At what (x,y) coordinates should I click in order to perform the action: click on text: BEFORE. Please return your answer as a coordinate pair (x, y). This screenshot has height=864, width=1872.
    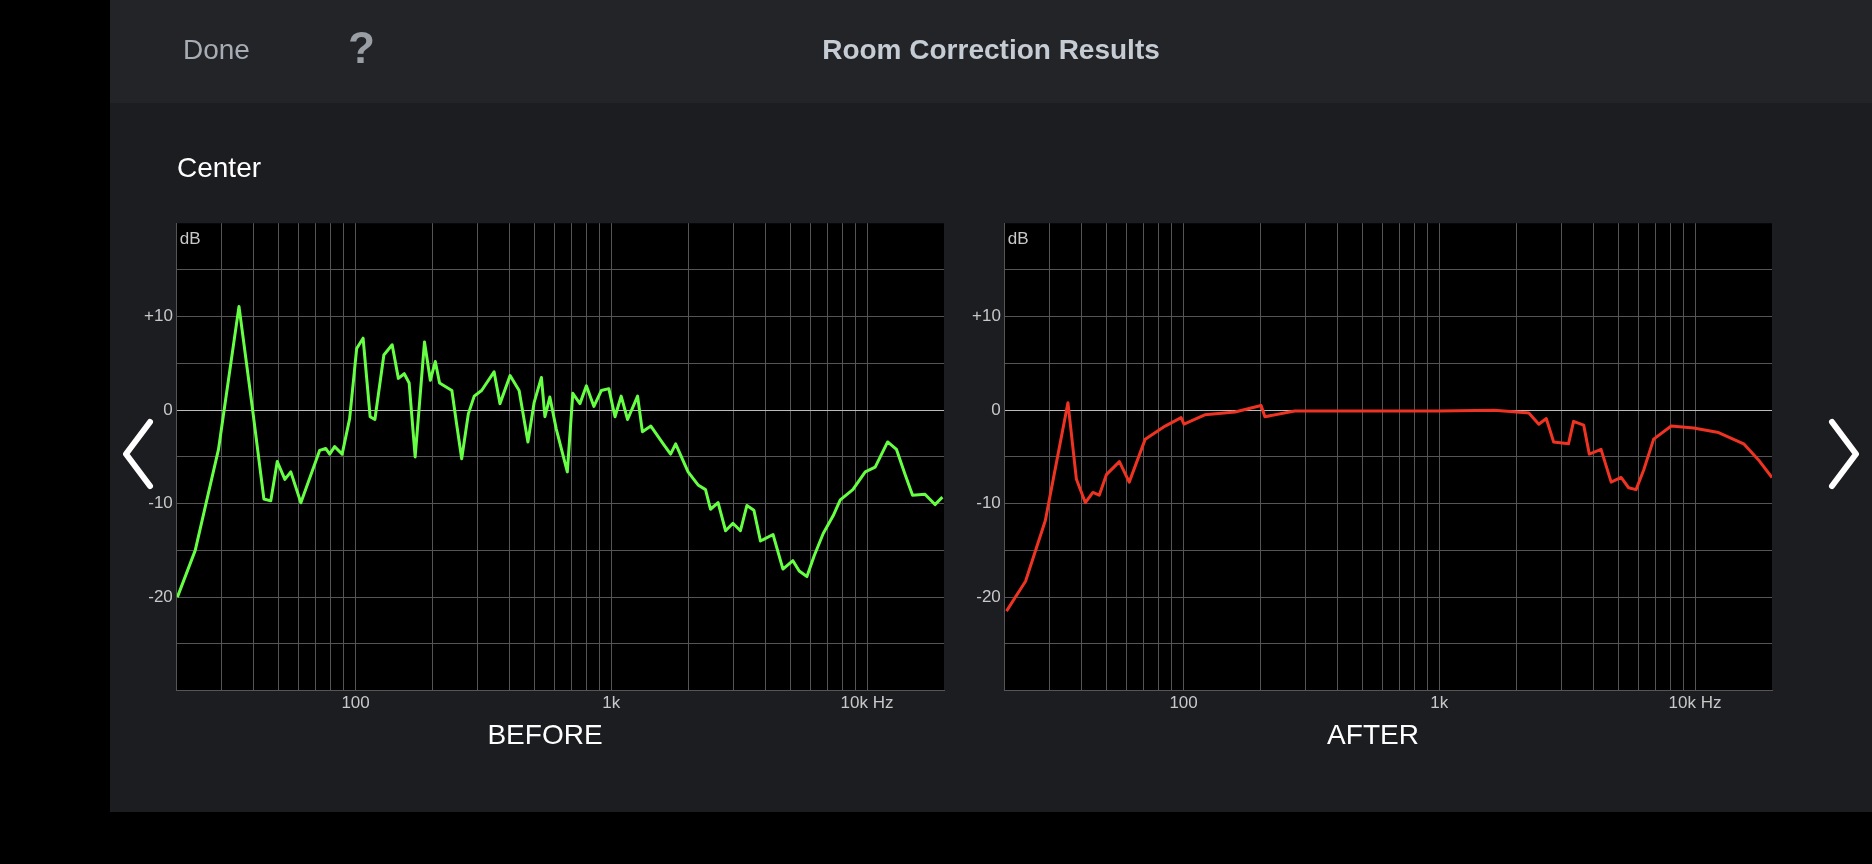
    Looking at the image, I should click on (545, 735).